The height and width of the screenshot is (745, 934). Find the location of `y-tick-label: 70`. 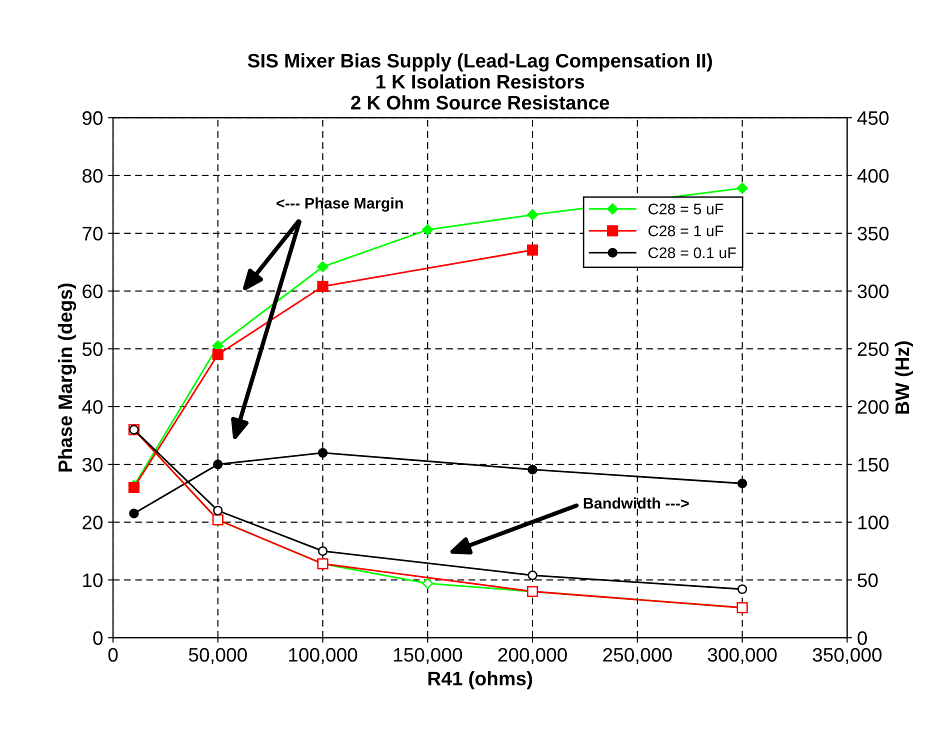

y-tick-label: 70 is located at coordinates (92, 233).